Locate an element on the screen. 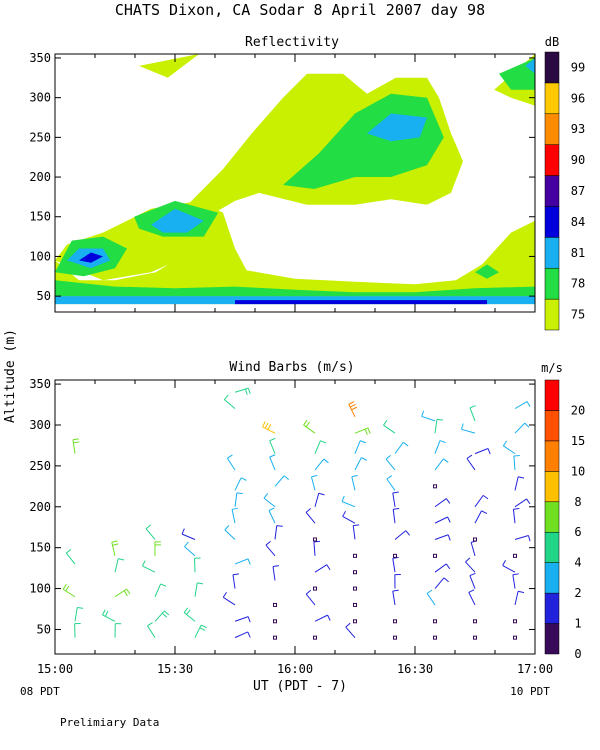  colorbar-label: 78 is located at coordinates (578, 284).